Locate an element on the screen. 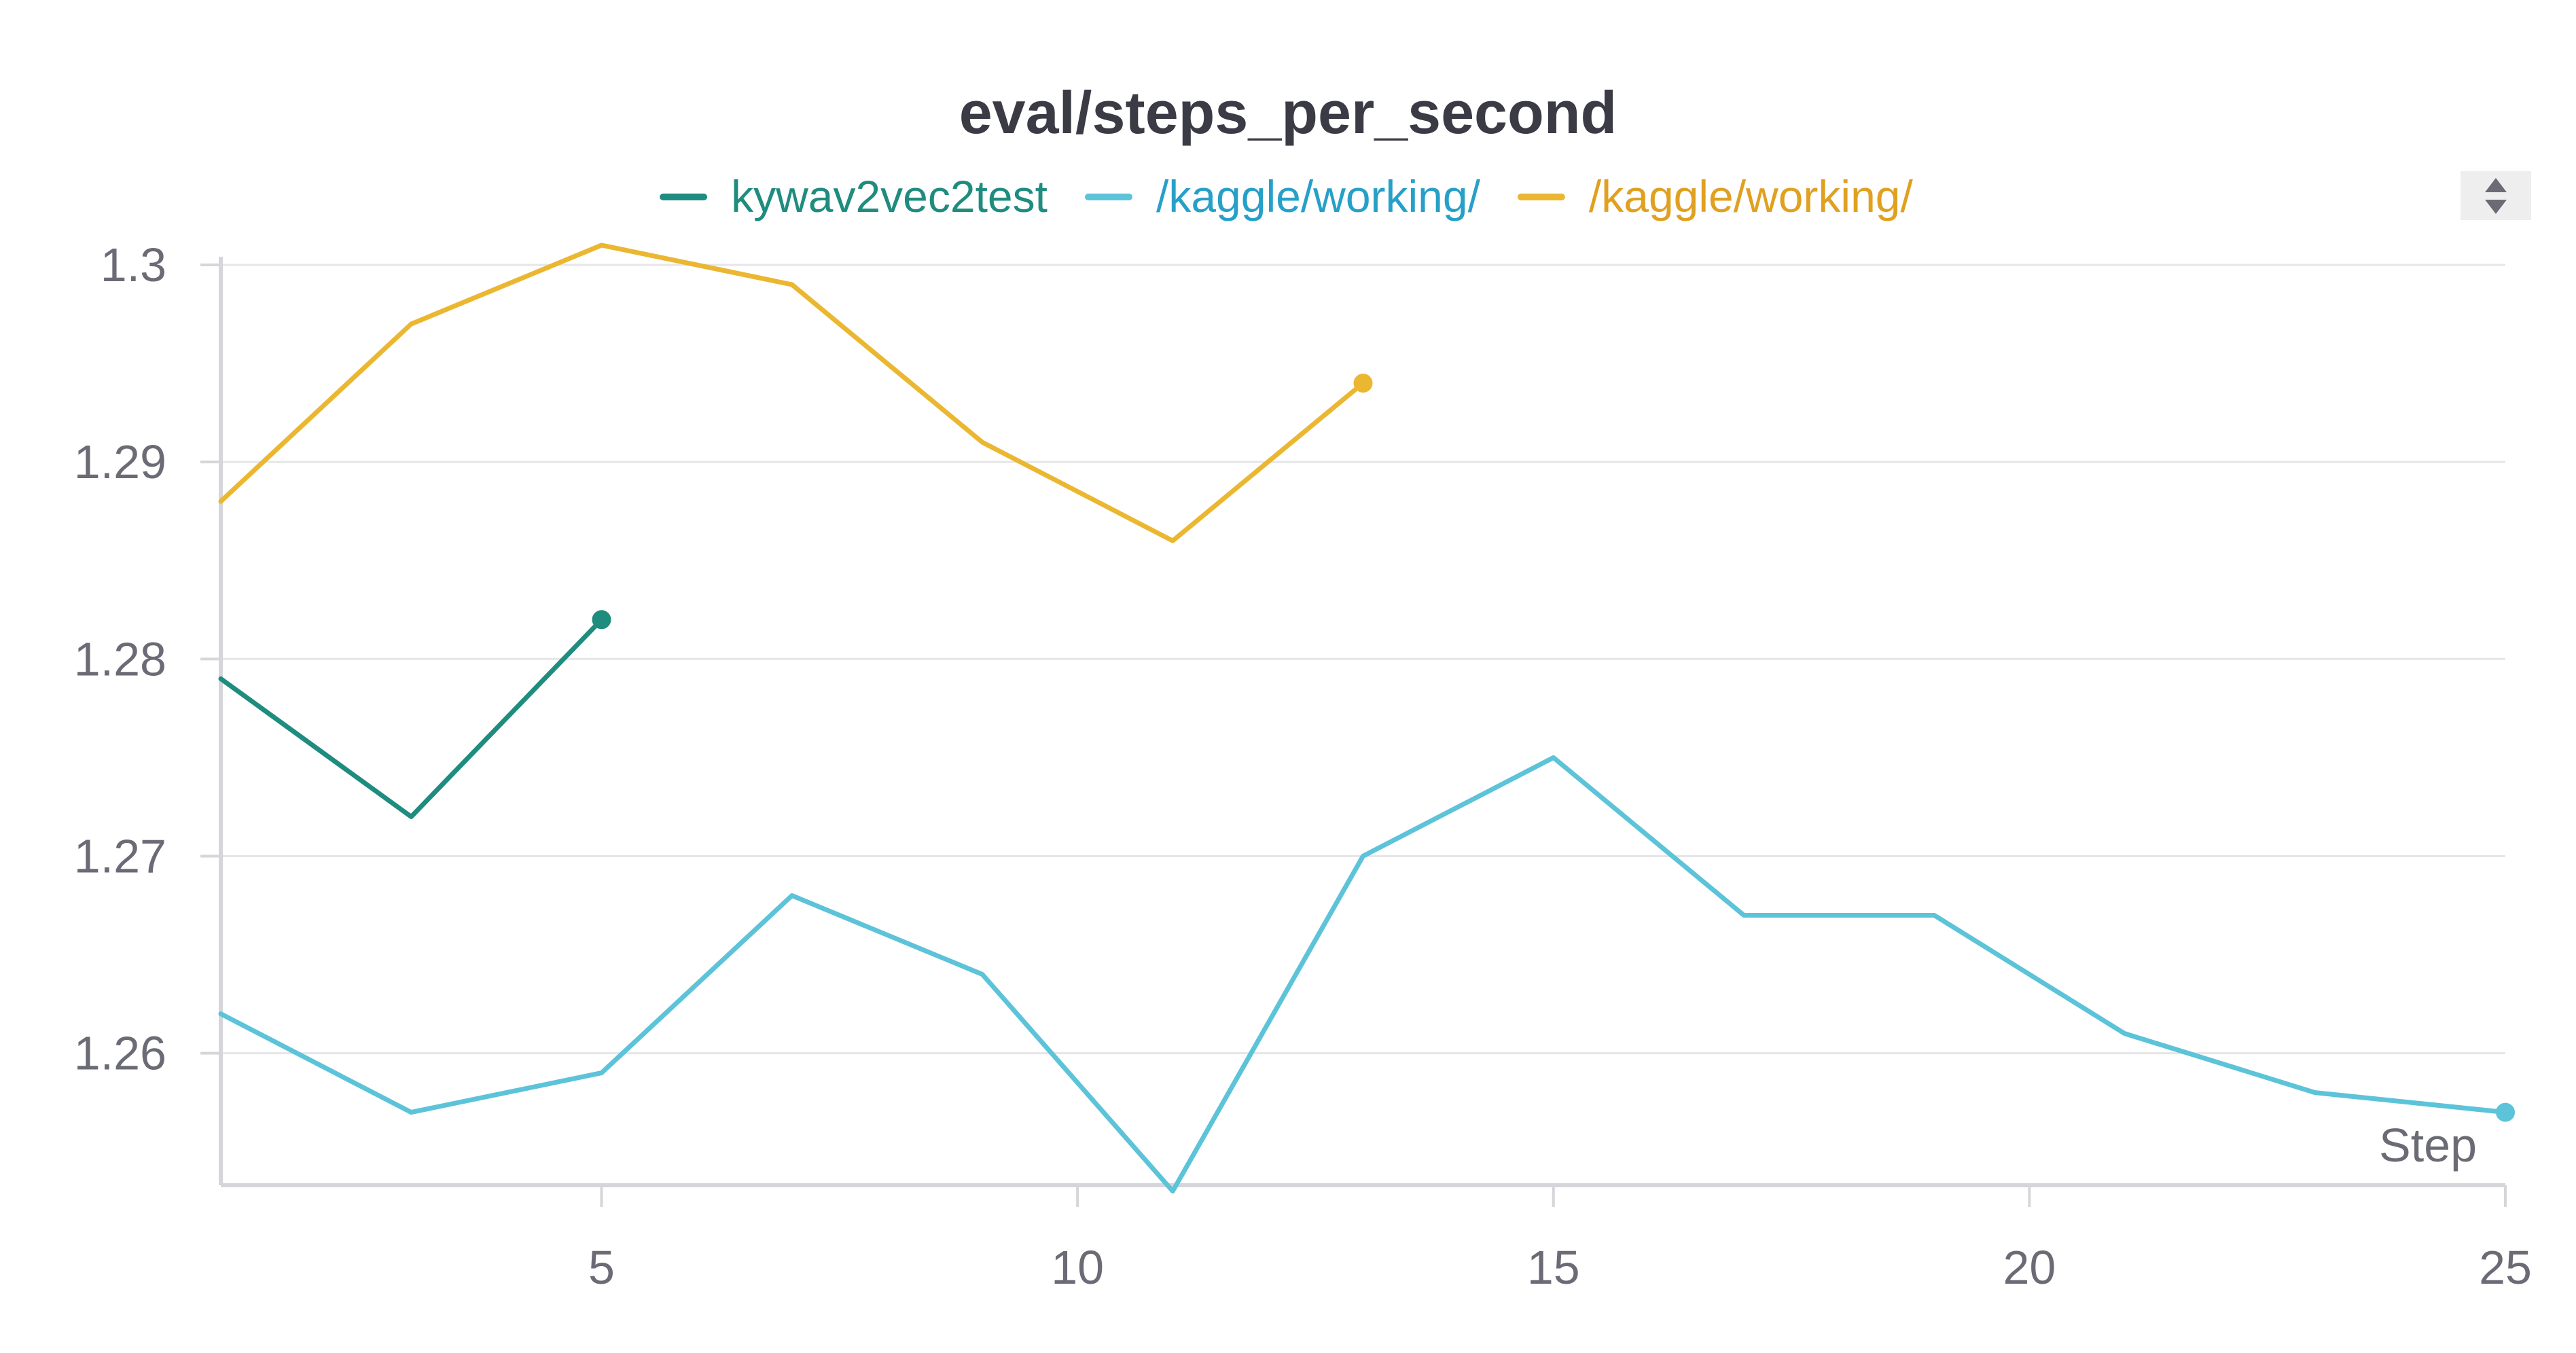 This screenshot has height=1353, width=2576. y-tick-label: 1.28 is located at coordinates (120, 658).